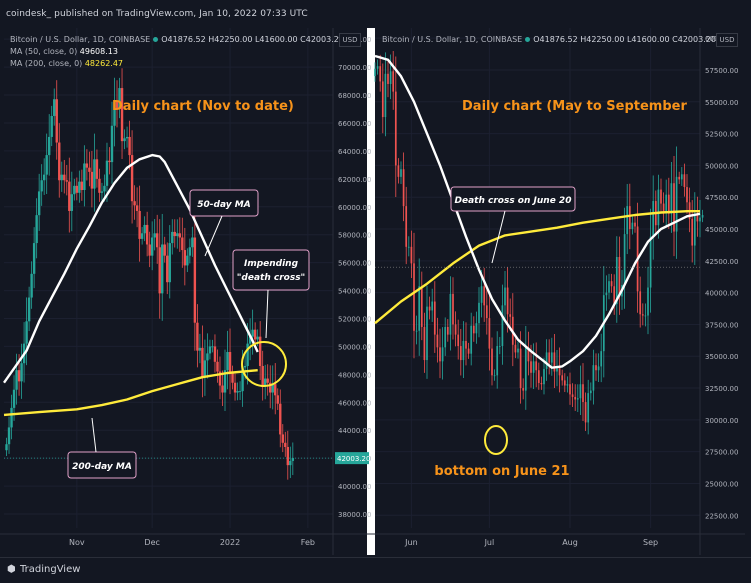  I want to click on footer-bar: ⬢ TradingView, so click(375, 570).